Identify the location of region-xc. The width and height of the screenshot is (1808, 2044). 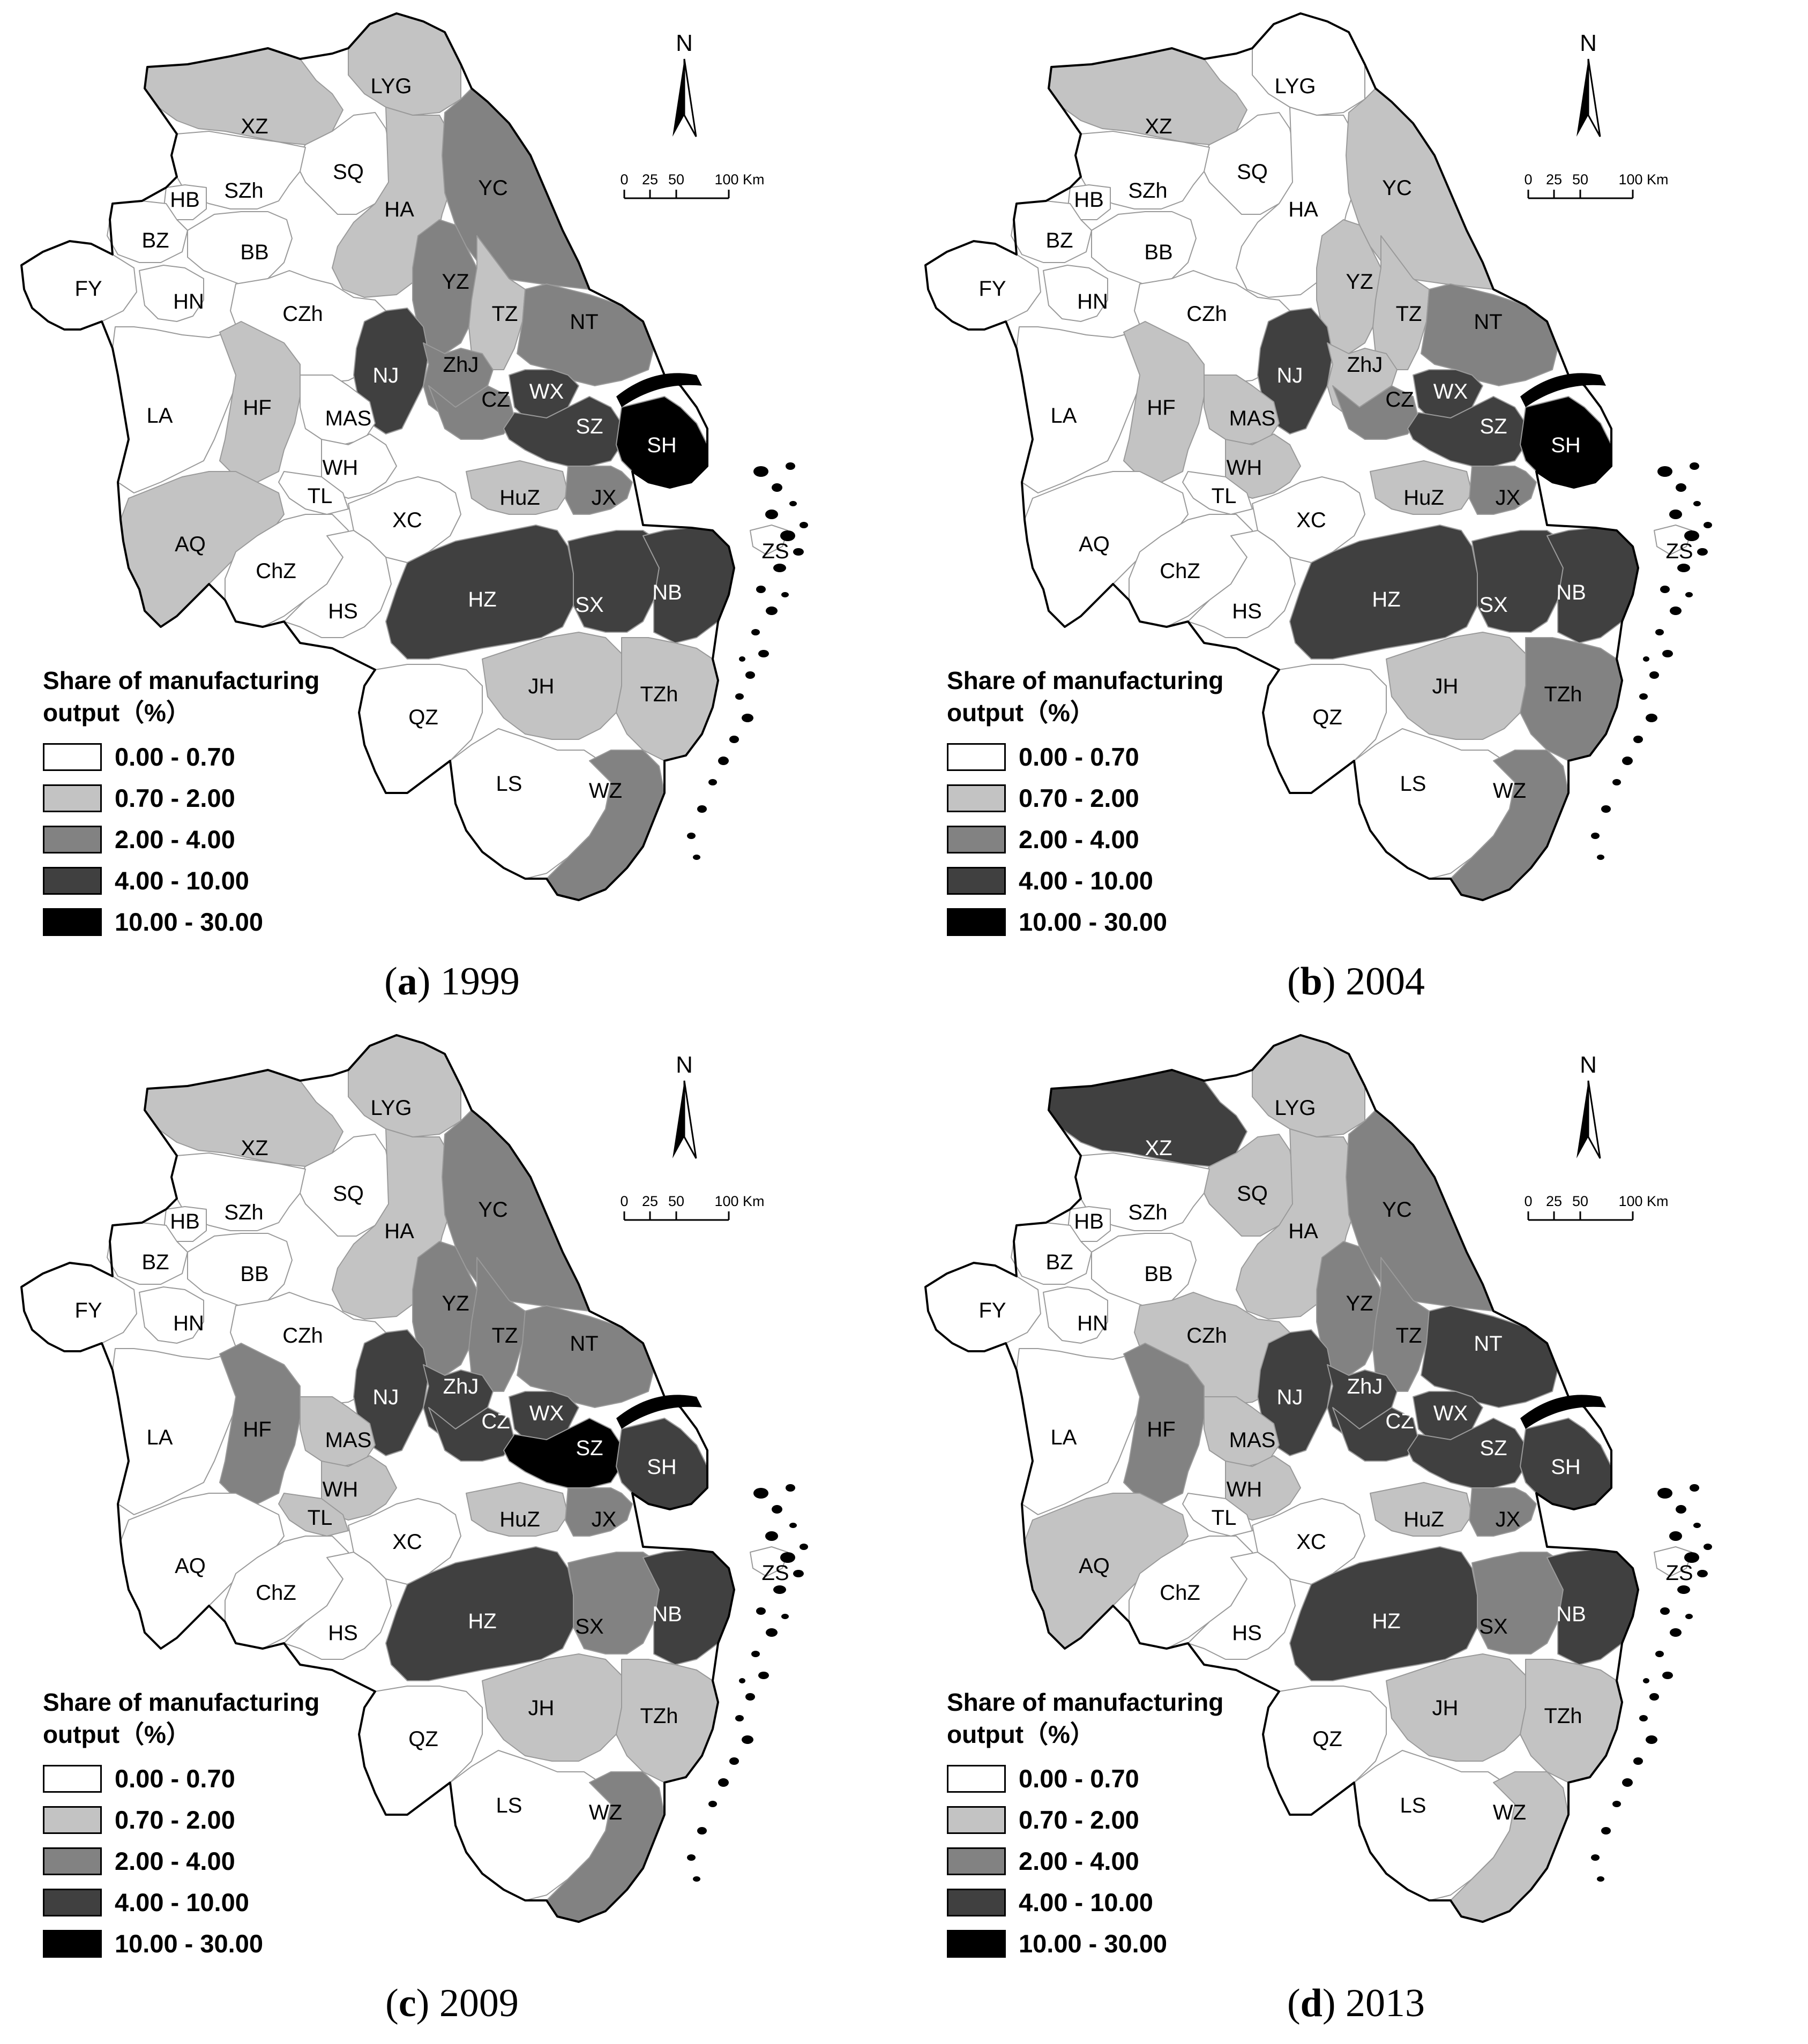
(404, 1542).